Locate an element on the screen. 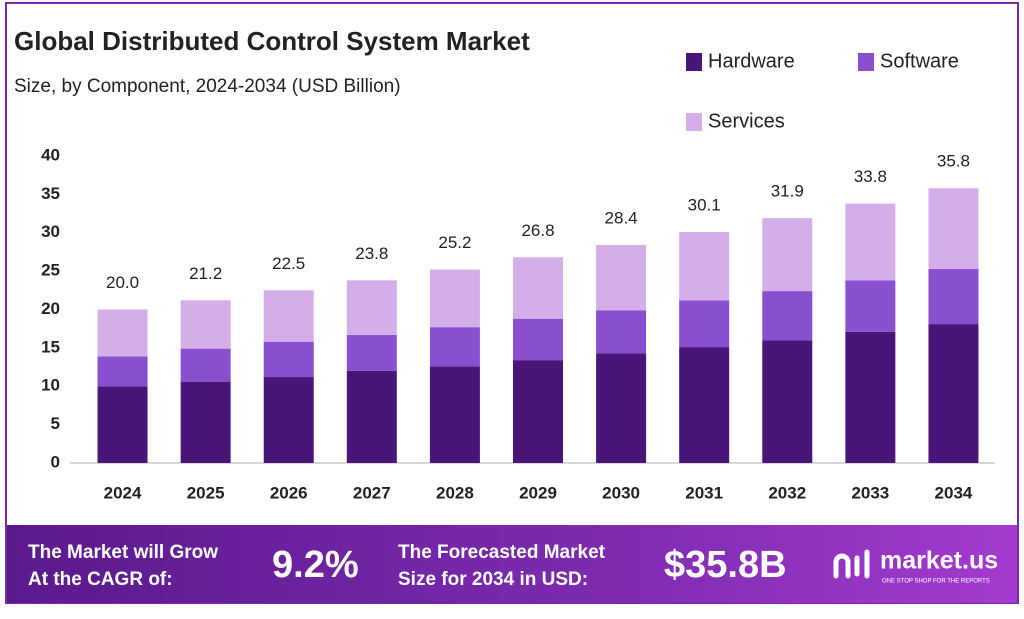  brand-logo is located at coordinates (851, 564).